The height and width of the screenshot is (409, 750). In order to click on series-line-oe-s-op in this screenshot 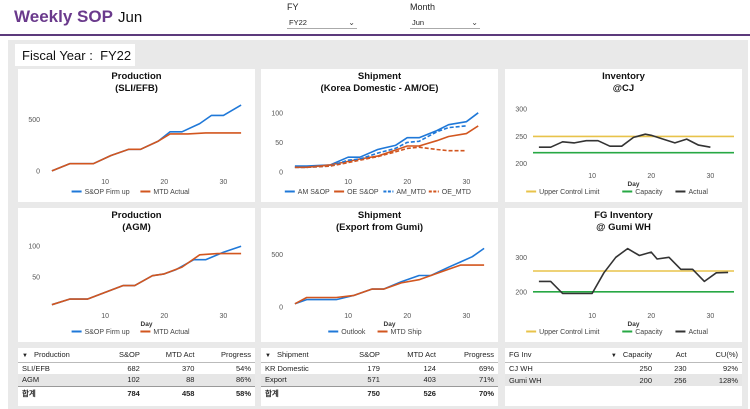, I will do `click(386, 147)`.